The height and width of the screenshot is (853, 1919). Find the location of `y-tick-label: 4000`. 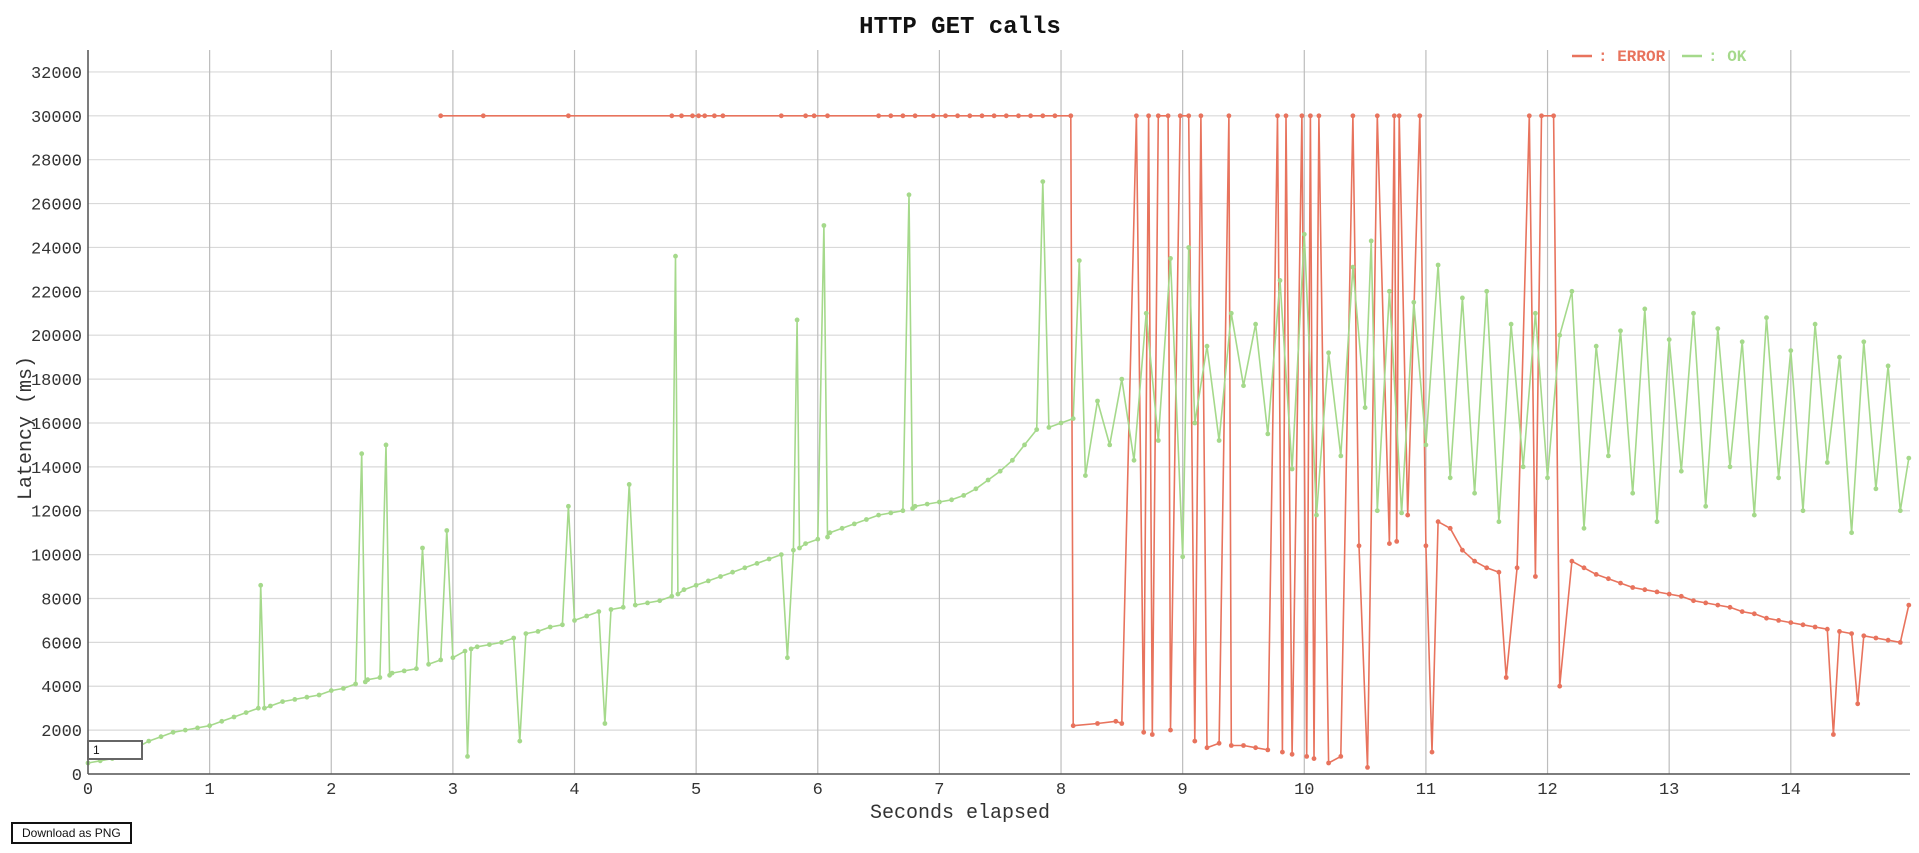

y-tick-label: 4000 is located at coordinates (61, 688).